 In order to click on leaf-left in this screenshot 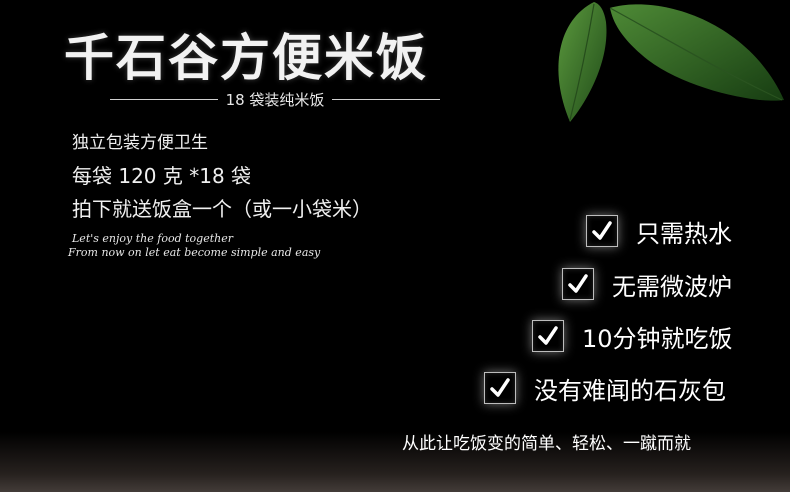, I will do `click(582, 62)`.